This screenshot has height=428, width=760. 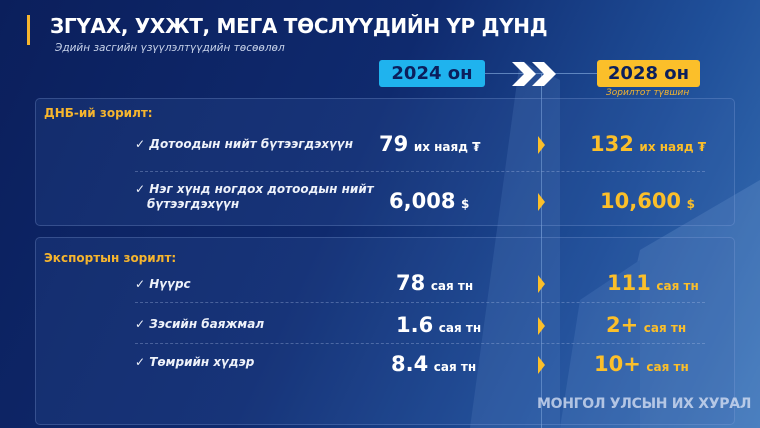 I want to click on double-chevron-icon, so click(x=534, y=74).